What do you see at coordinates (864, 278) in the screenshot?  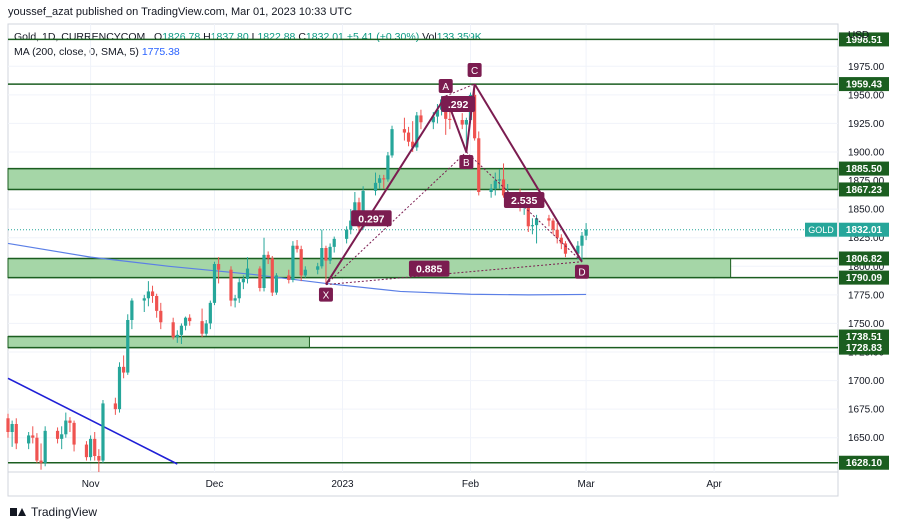 I see `price-level-label: 1790.09` at bounding box center [864, 278].